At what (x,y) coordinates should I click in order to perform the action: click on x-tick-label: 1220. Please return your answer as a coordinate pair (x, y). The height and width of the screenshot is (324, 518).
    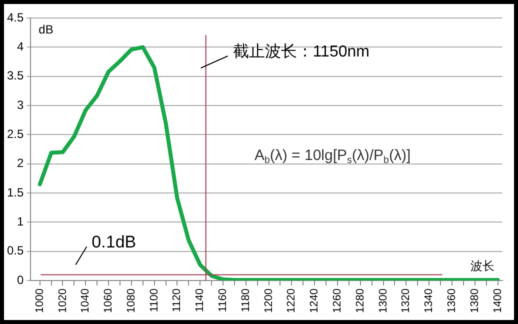
    Looking at the image, I should click on (292, 301).